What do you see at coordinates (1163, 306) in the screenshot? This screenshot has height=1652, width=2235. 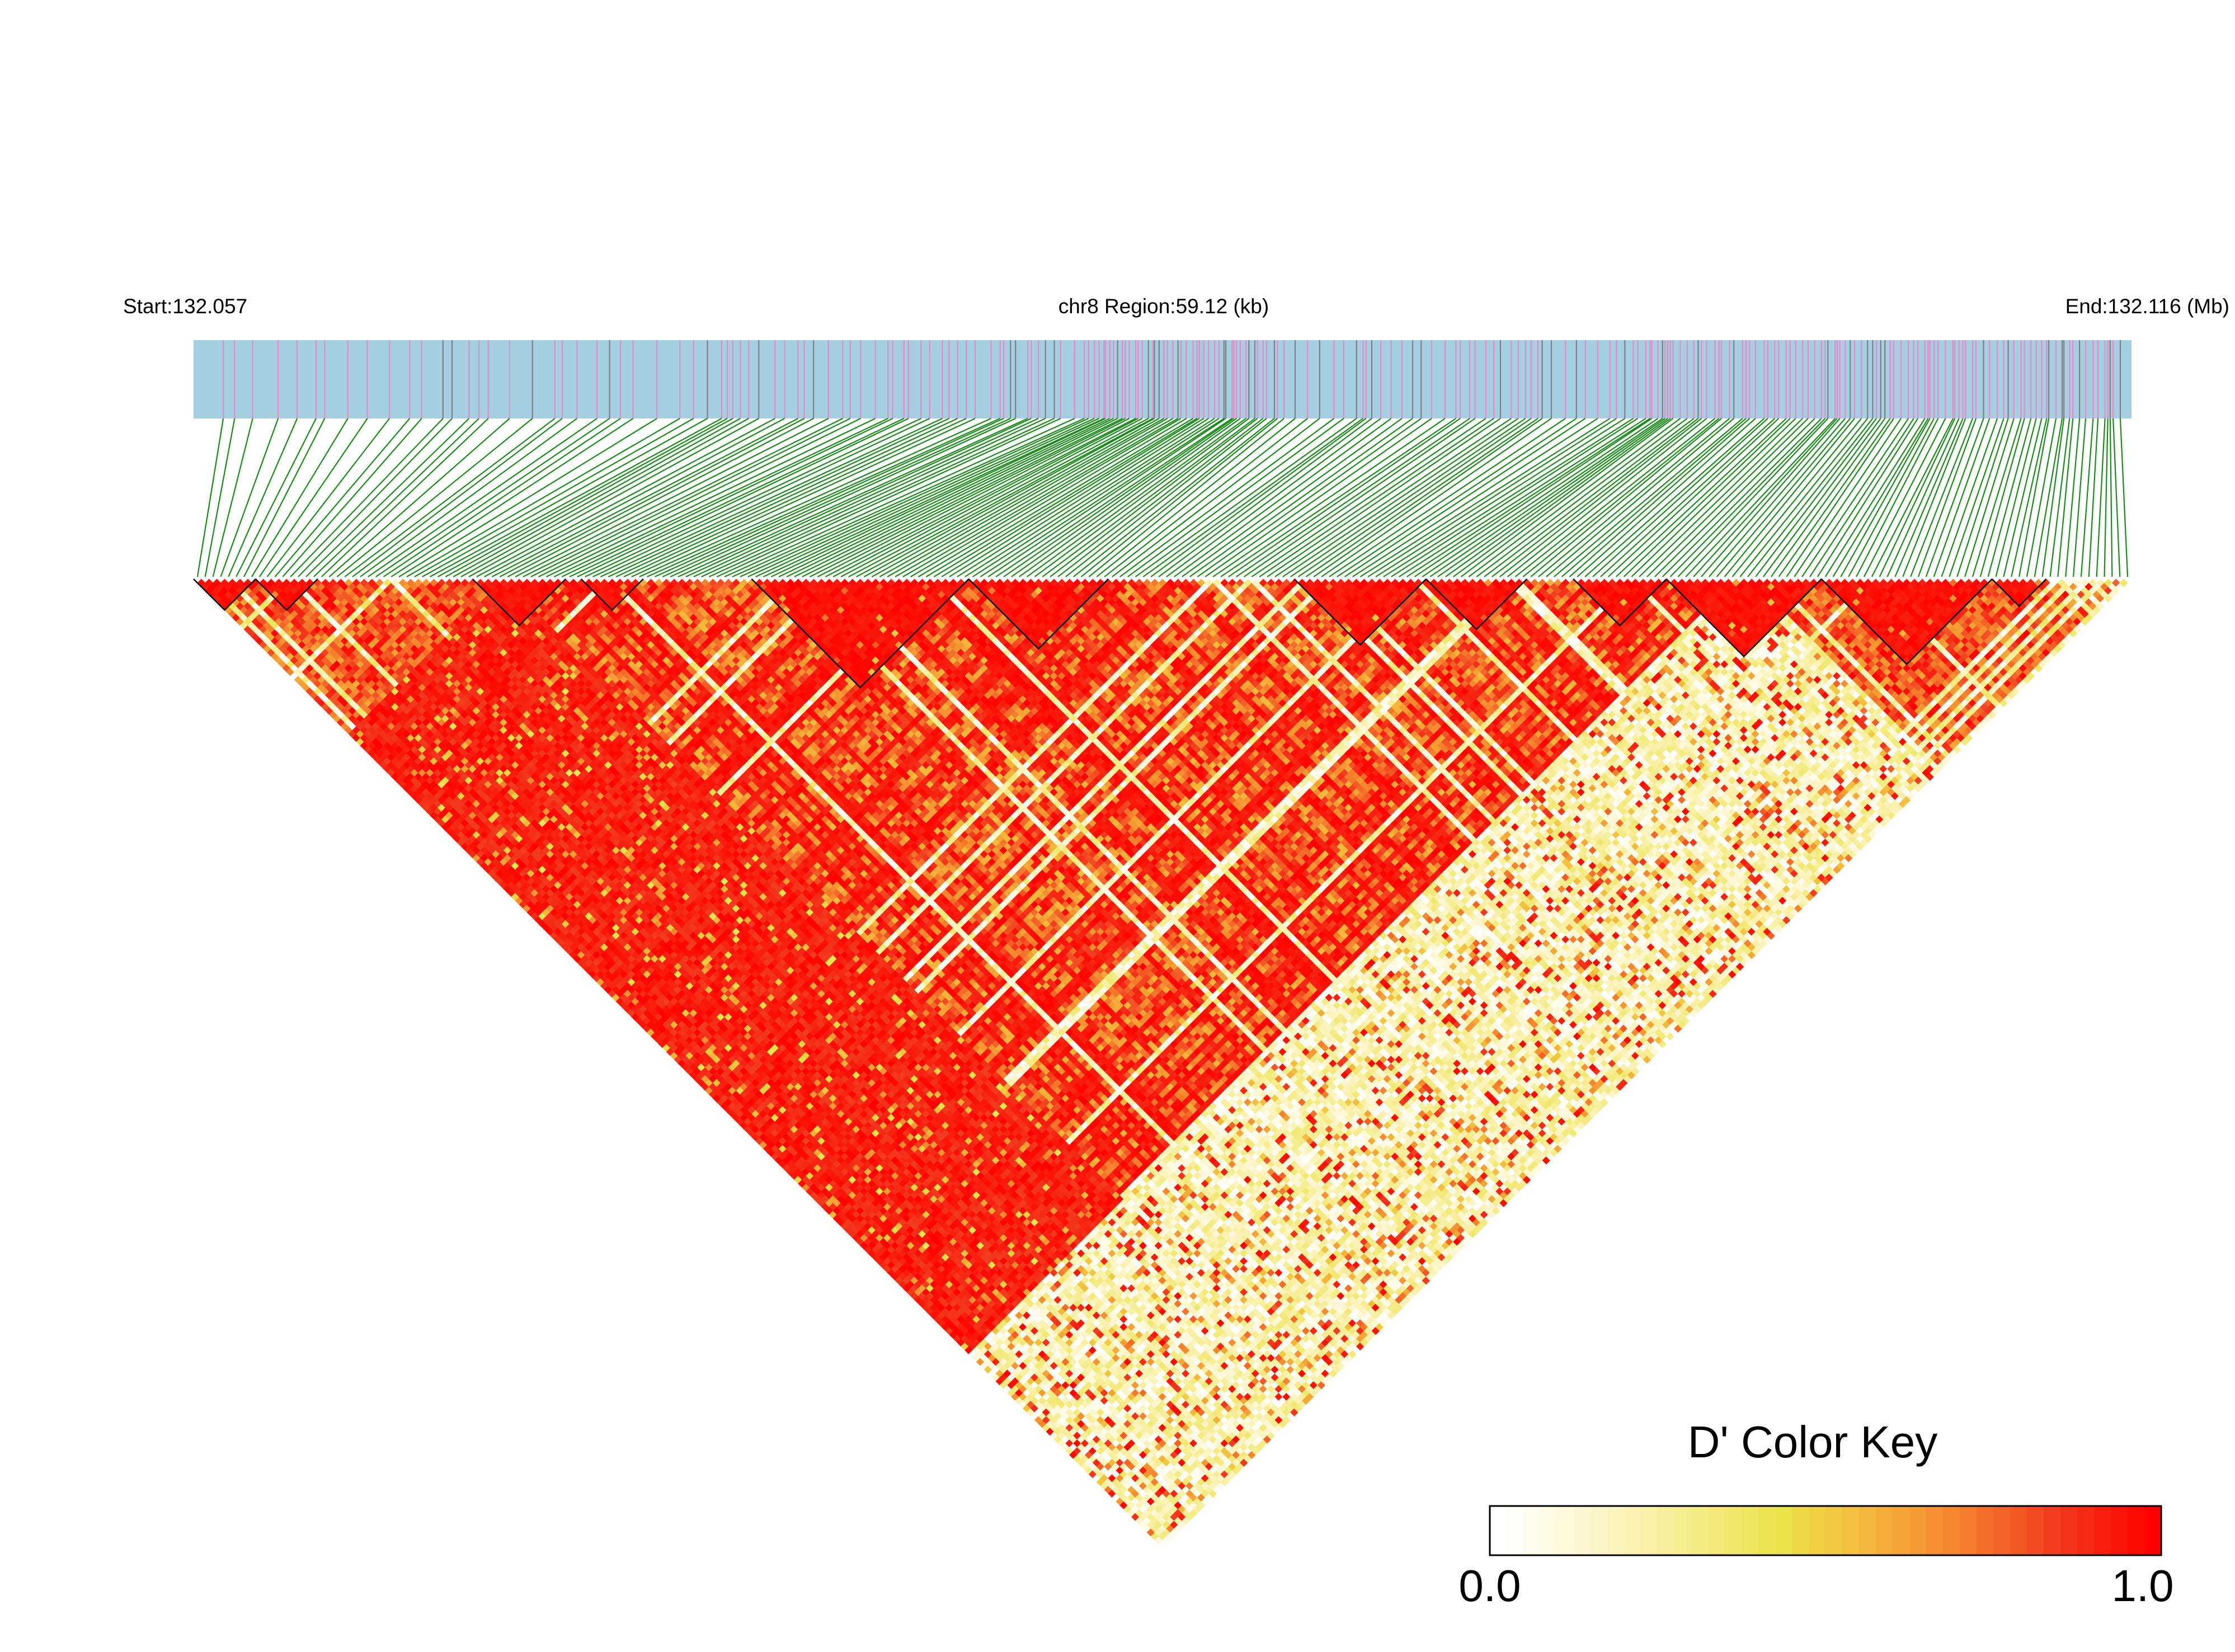 I see `region-title: chr8 Region:59.12 (kb)` at bounding box center [1163, 306].